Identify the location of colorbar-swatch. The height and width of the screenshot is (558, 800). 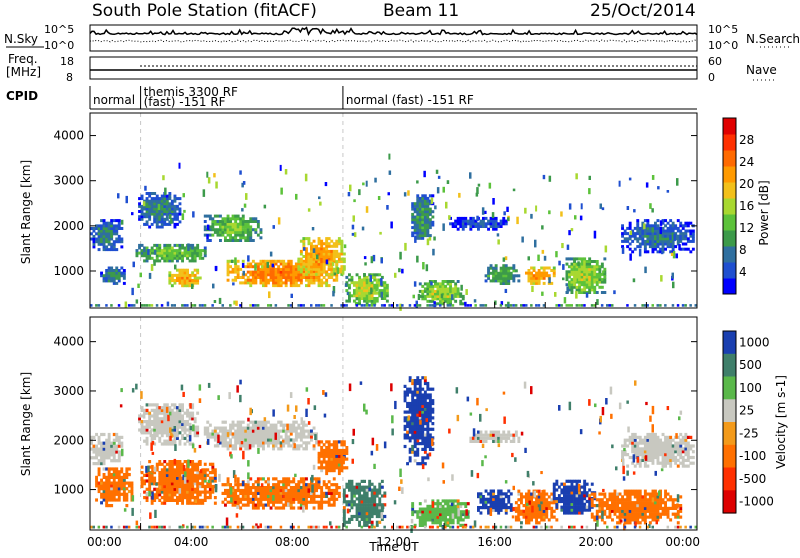
(729, 222).